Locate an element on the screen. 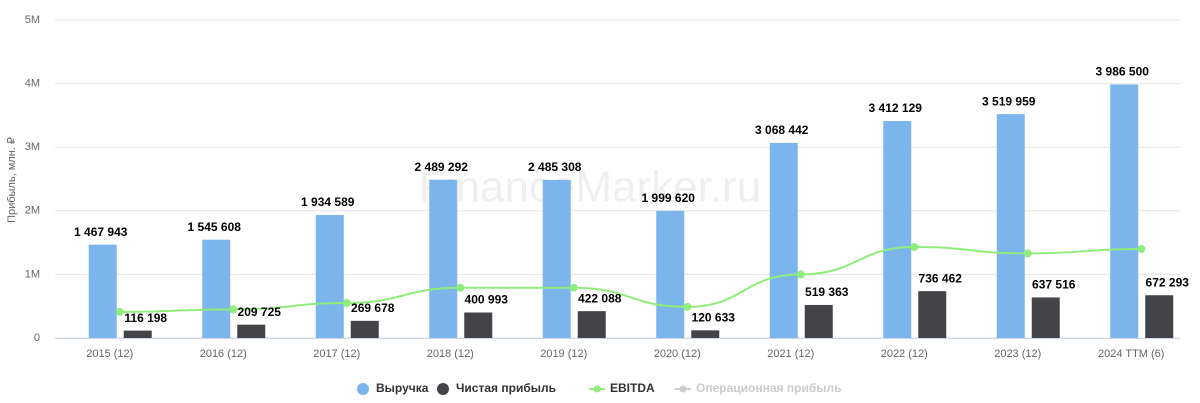  x-tick-label: 2022 (12) is located at coordinates (904, 354).